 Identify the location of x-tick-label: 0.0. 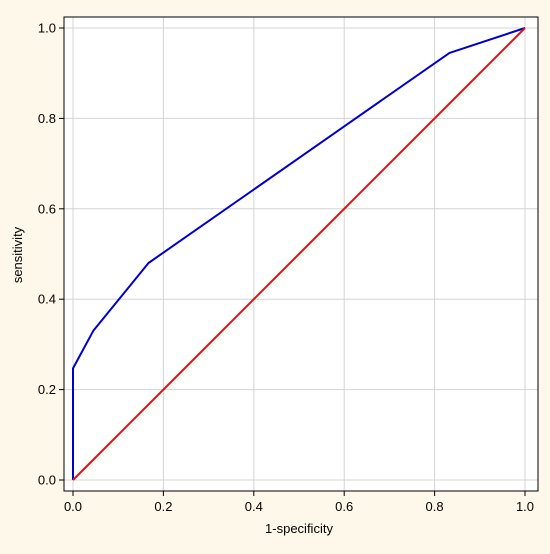
(73, 506).